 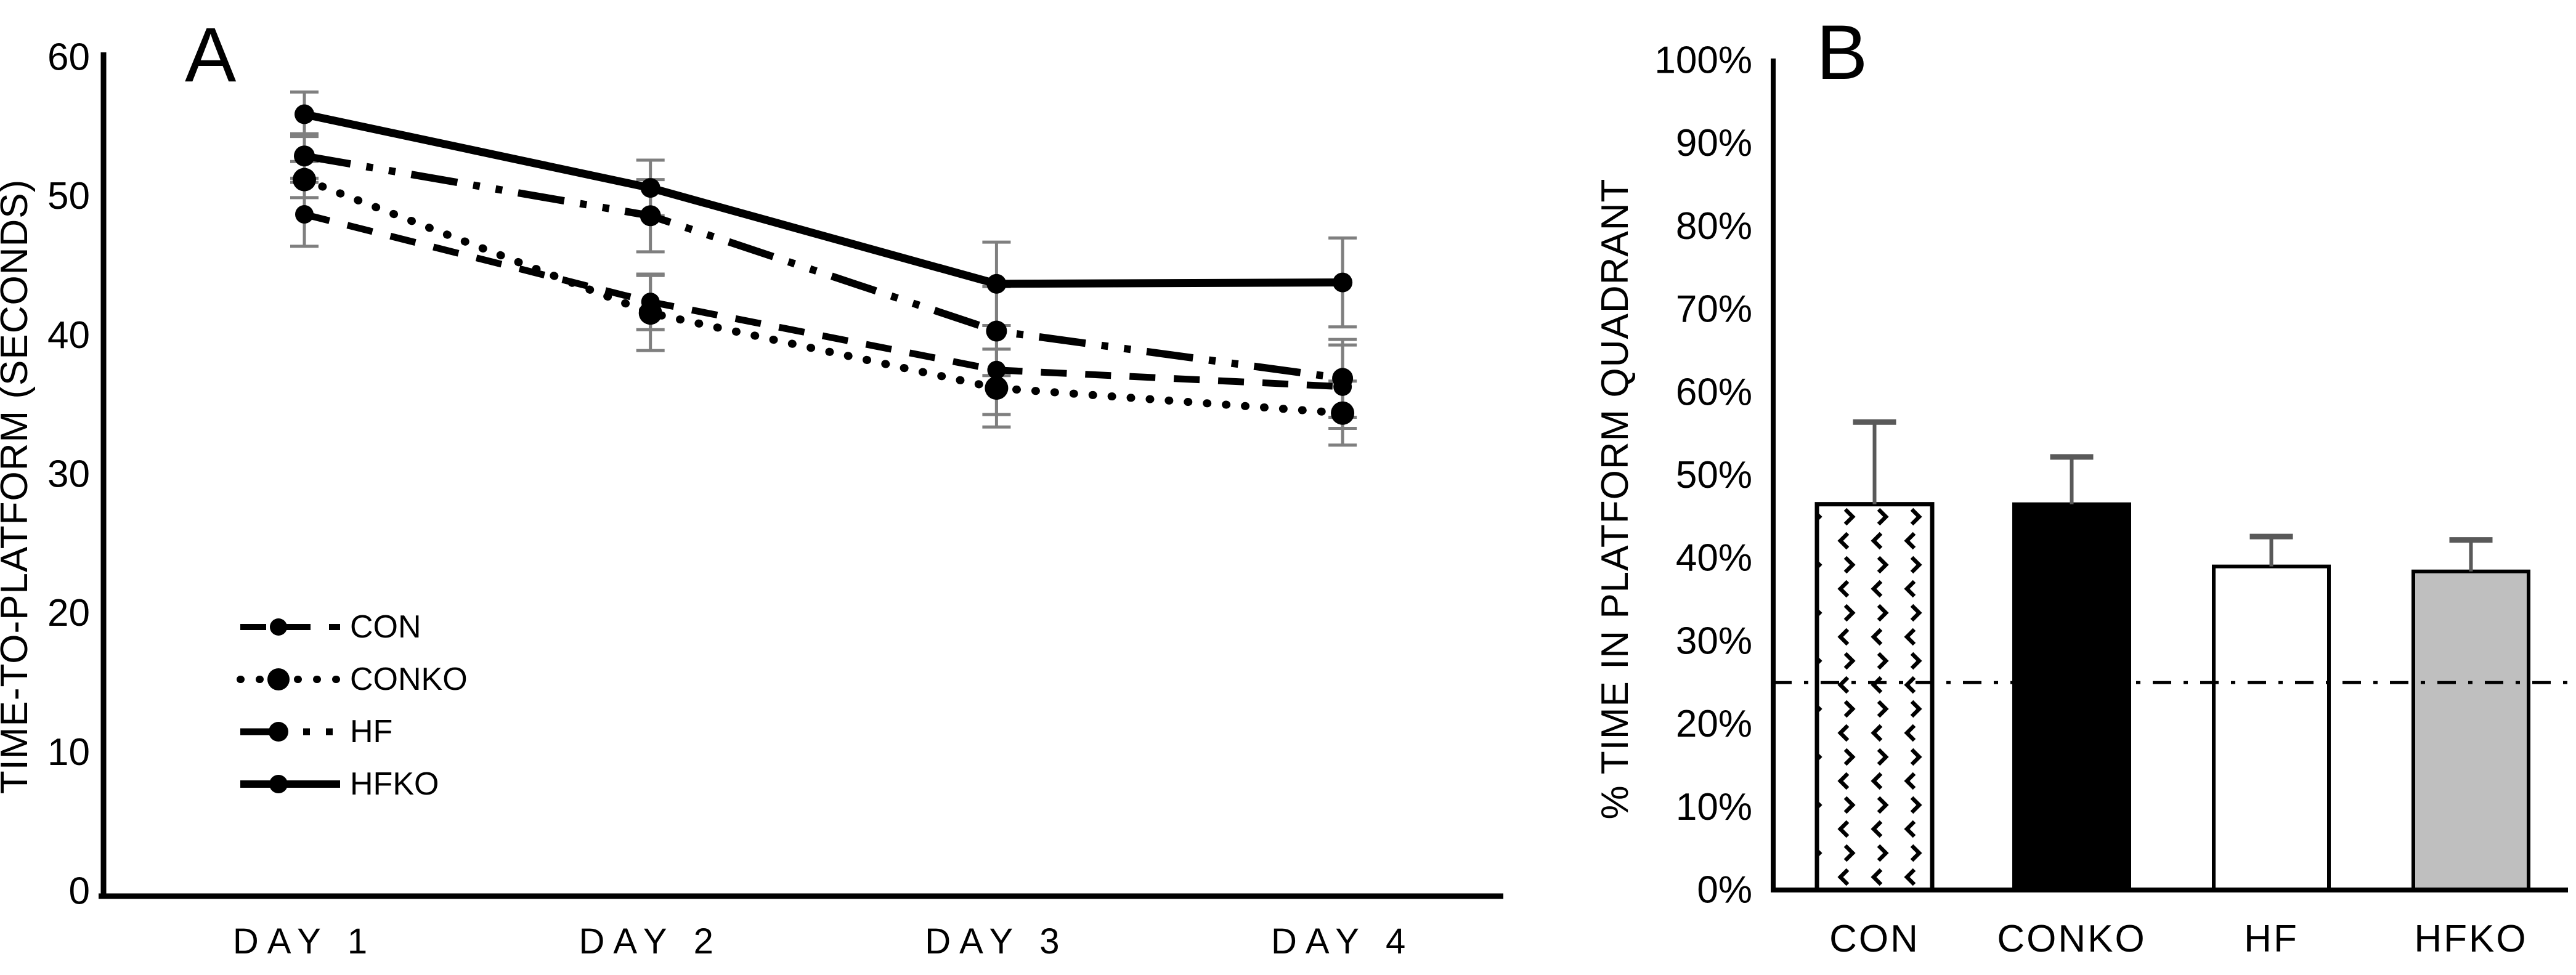 I want to click on y-tick-label: 20, so click(x=68, y=613).